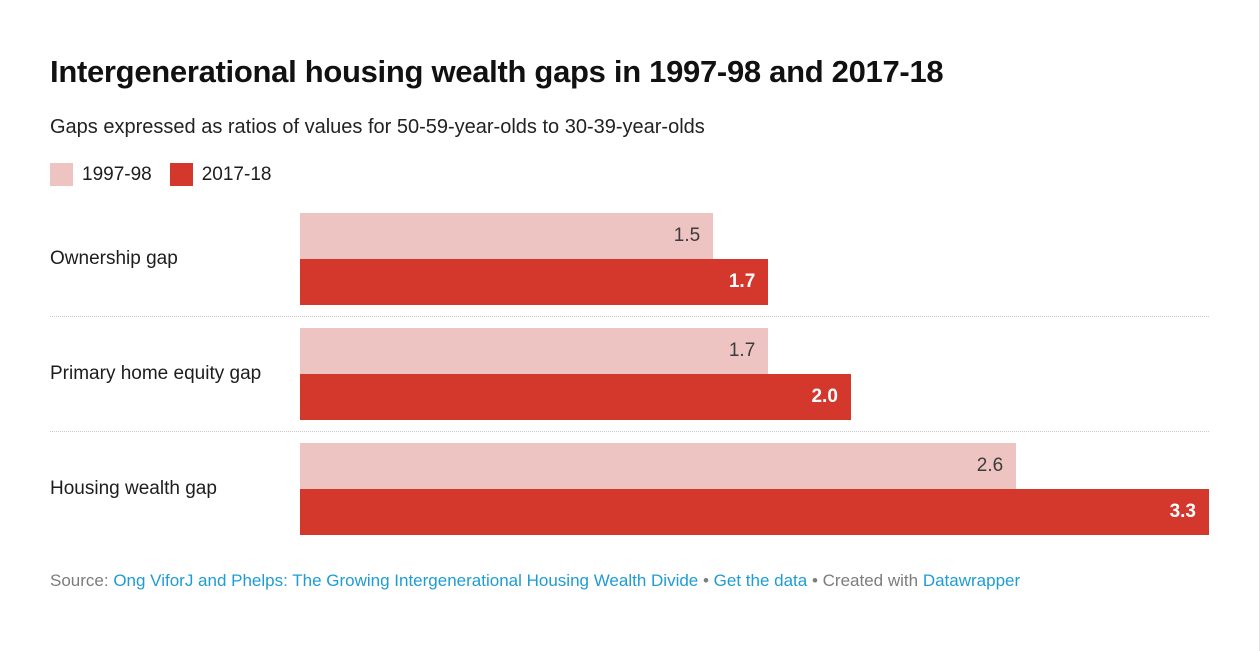 This screenshot has width=1260, height=651. Describe the element at coordinates (236, 174) in the screenshot. I see `legend-label: 2017-18` at that location.